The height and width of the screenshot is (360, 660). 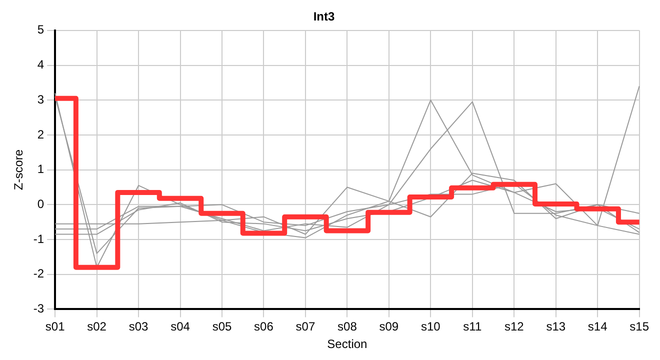 What do you see at coordinates (348, 327) in the screenshot?
I see `x-tick-label: s08` at bounding box center [348, 327].